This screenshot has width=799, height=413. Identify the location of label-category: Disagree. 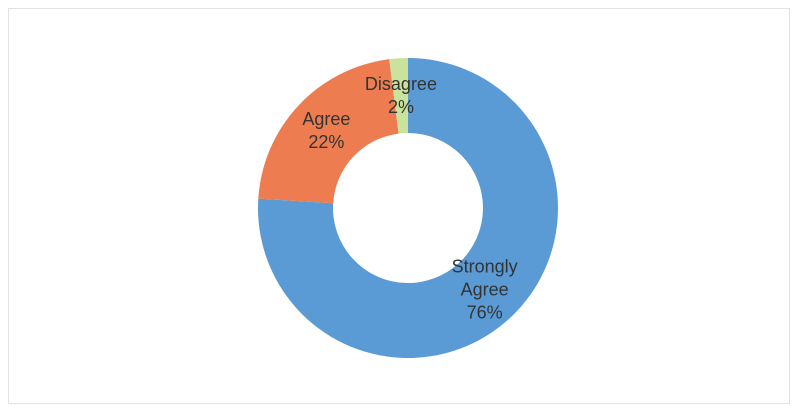
(400, 84).